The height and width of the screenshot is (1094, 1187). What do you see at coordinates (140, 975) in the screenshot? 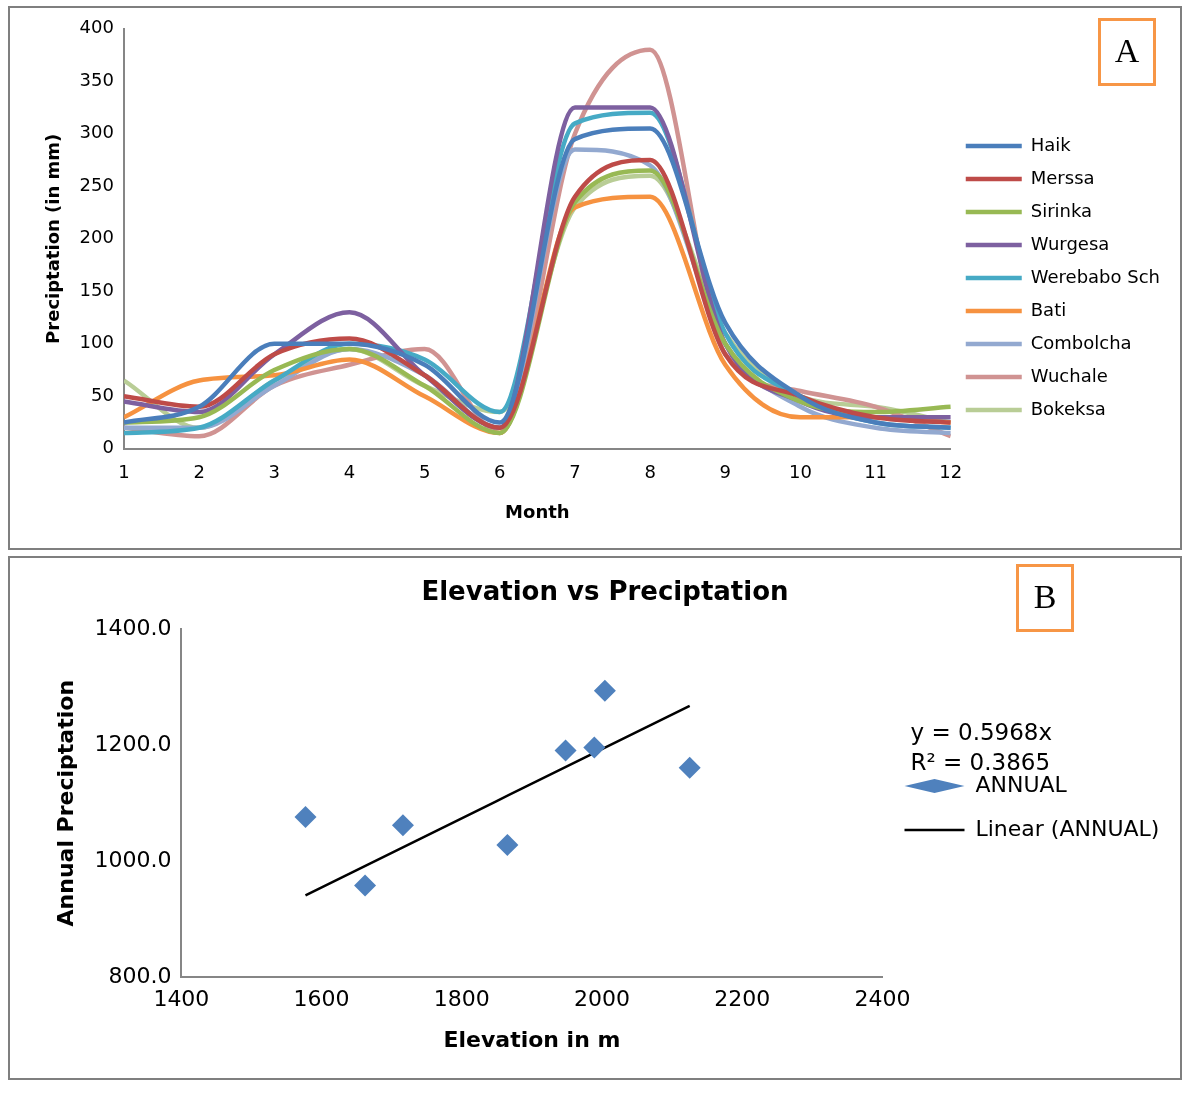
I see `y-tick-label: 800.0` at bounding box center [140, 975].